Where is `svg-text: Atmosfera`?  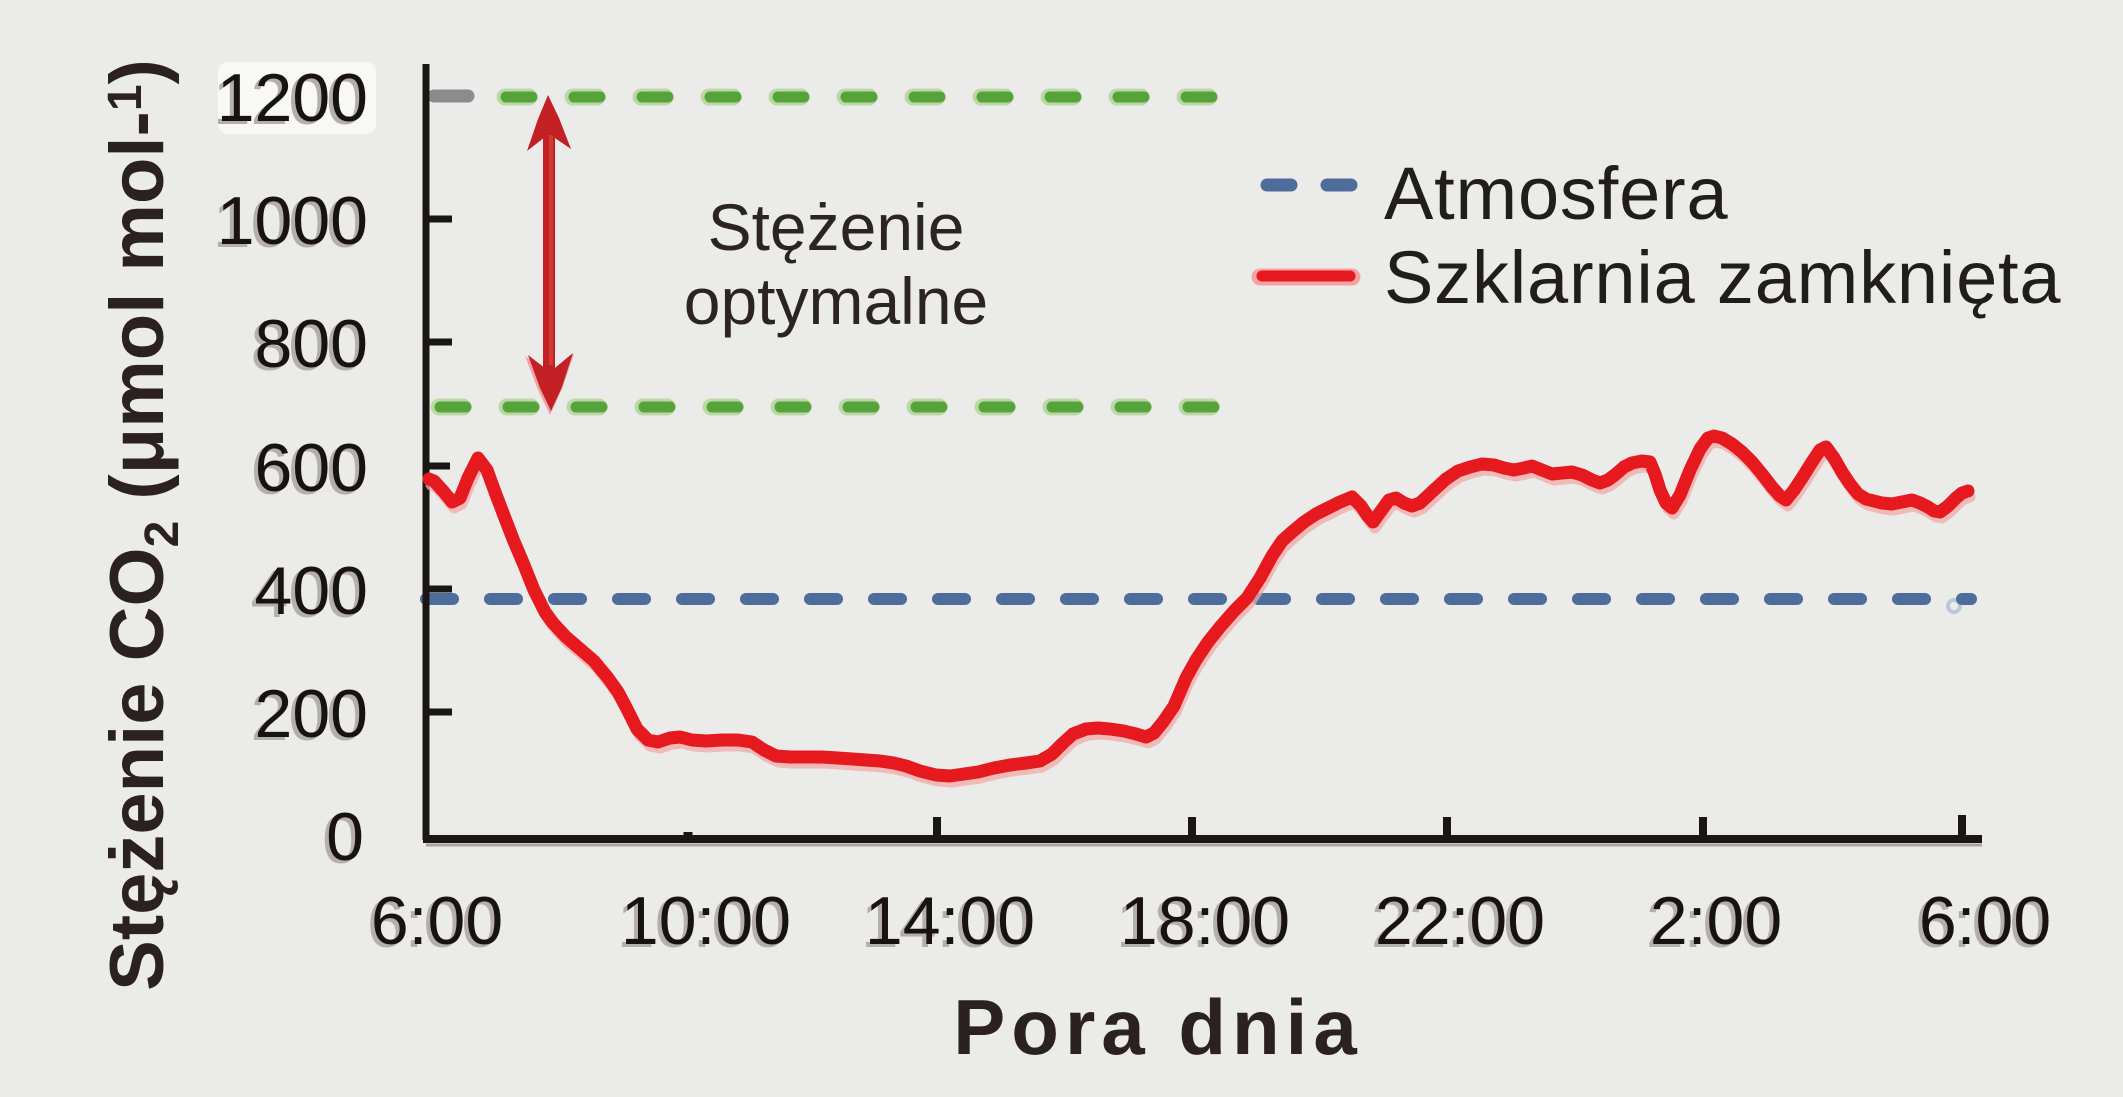 svg-text: Atmosfera is located at coordinates (1556, 193).